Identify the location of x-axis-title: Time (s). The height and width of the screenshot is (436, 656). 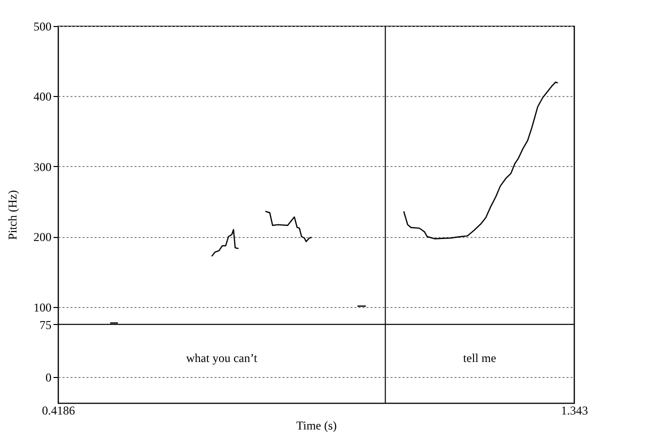
(316, 425).